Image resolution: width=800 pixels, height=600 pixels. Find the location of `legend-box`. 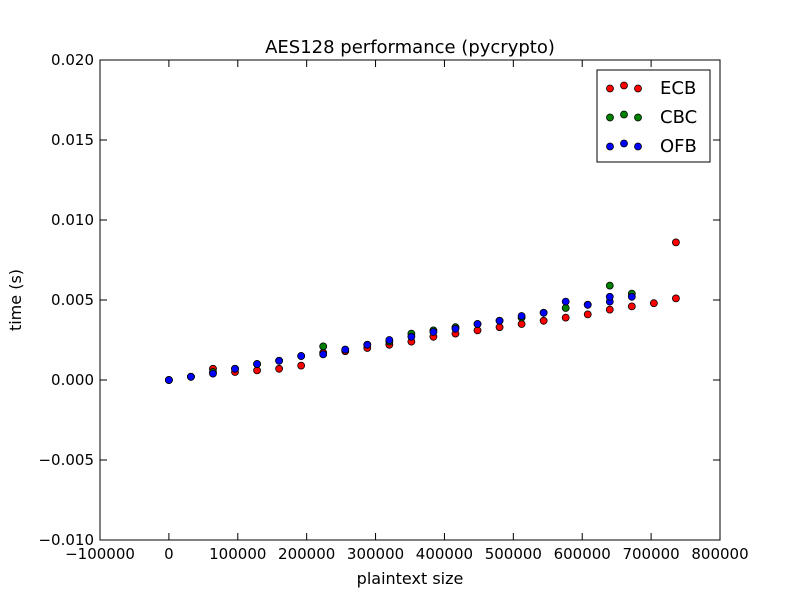

legend-box is located at coordinates (653, 116).